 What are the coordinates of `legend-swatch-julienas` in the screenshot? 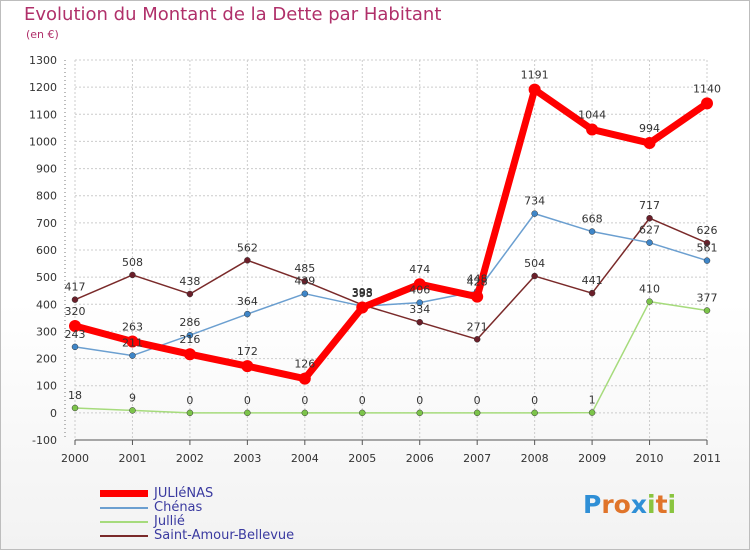 It's located at (124, 493).